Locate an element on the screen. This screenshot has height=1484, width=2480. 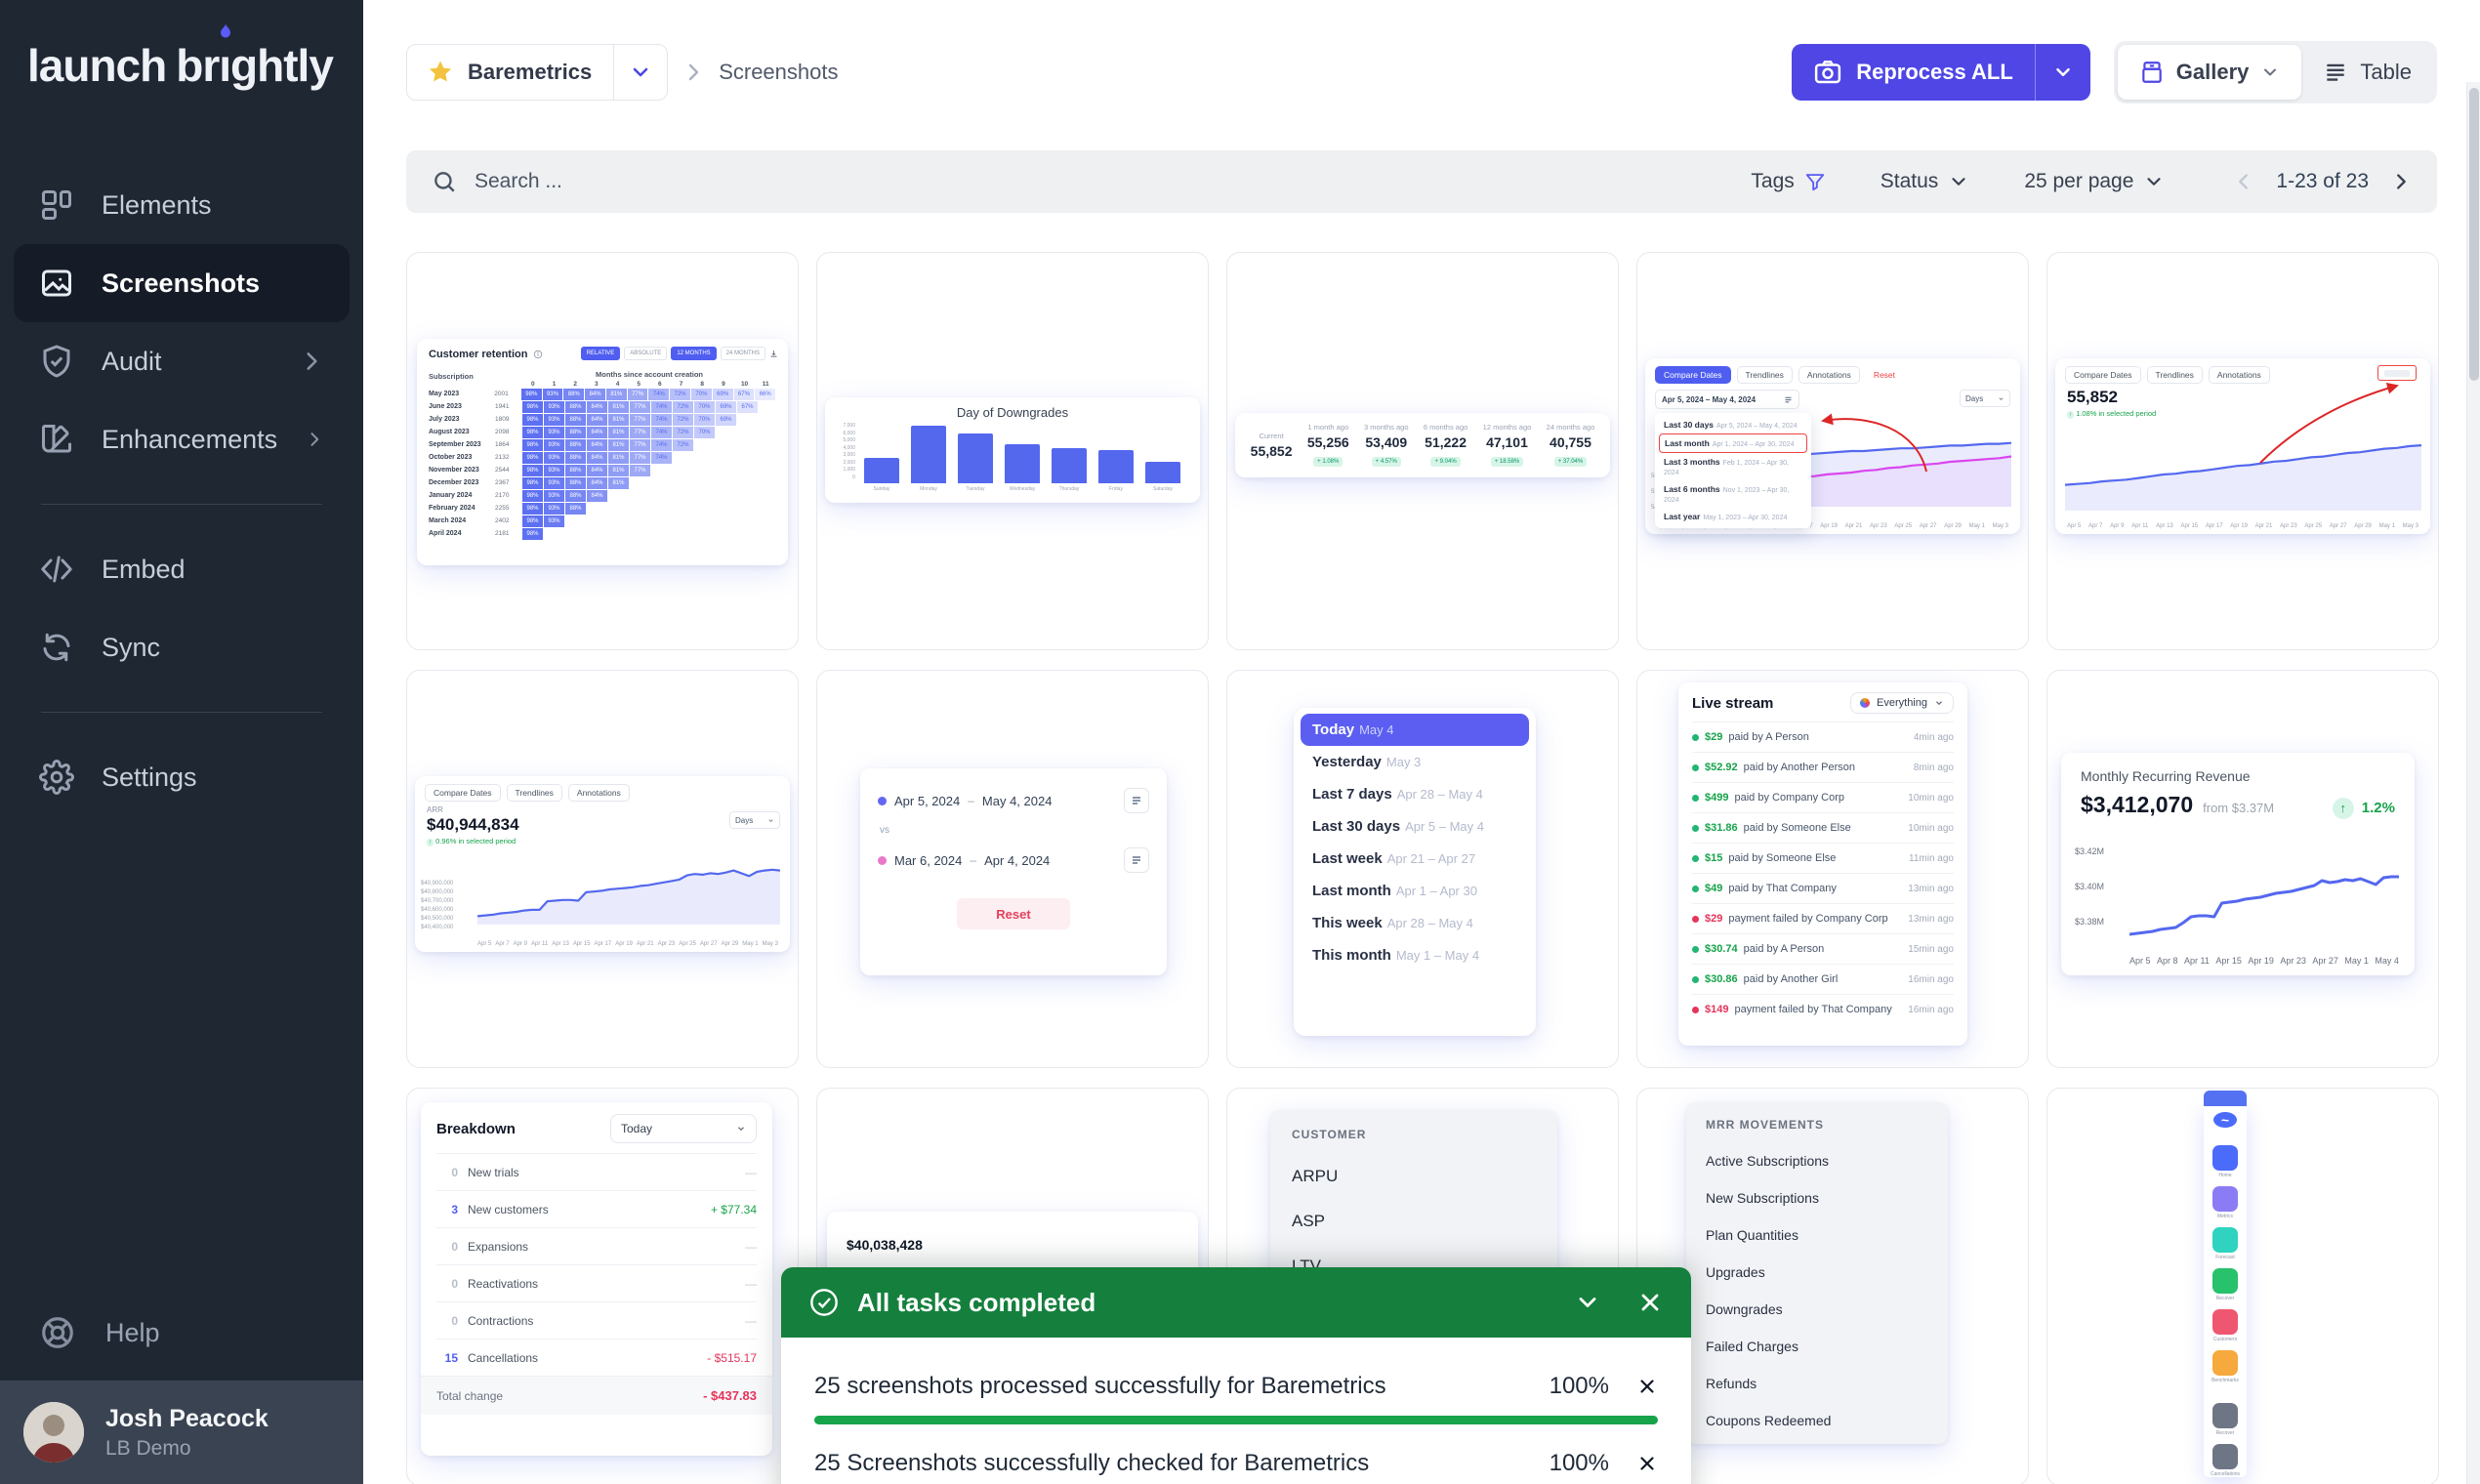
project-selector: Baremetrics is located at coordinates (537, 72).